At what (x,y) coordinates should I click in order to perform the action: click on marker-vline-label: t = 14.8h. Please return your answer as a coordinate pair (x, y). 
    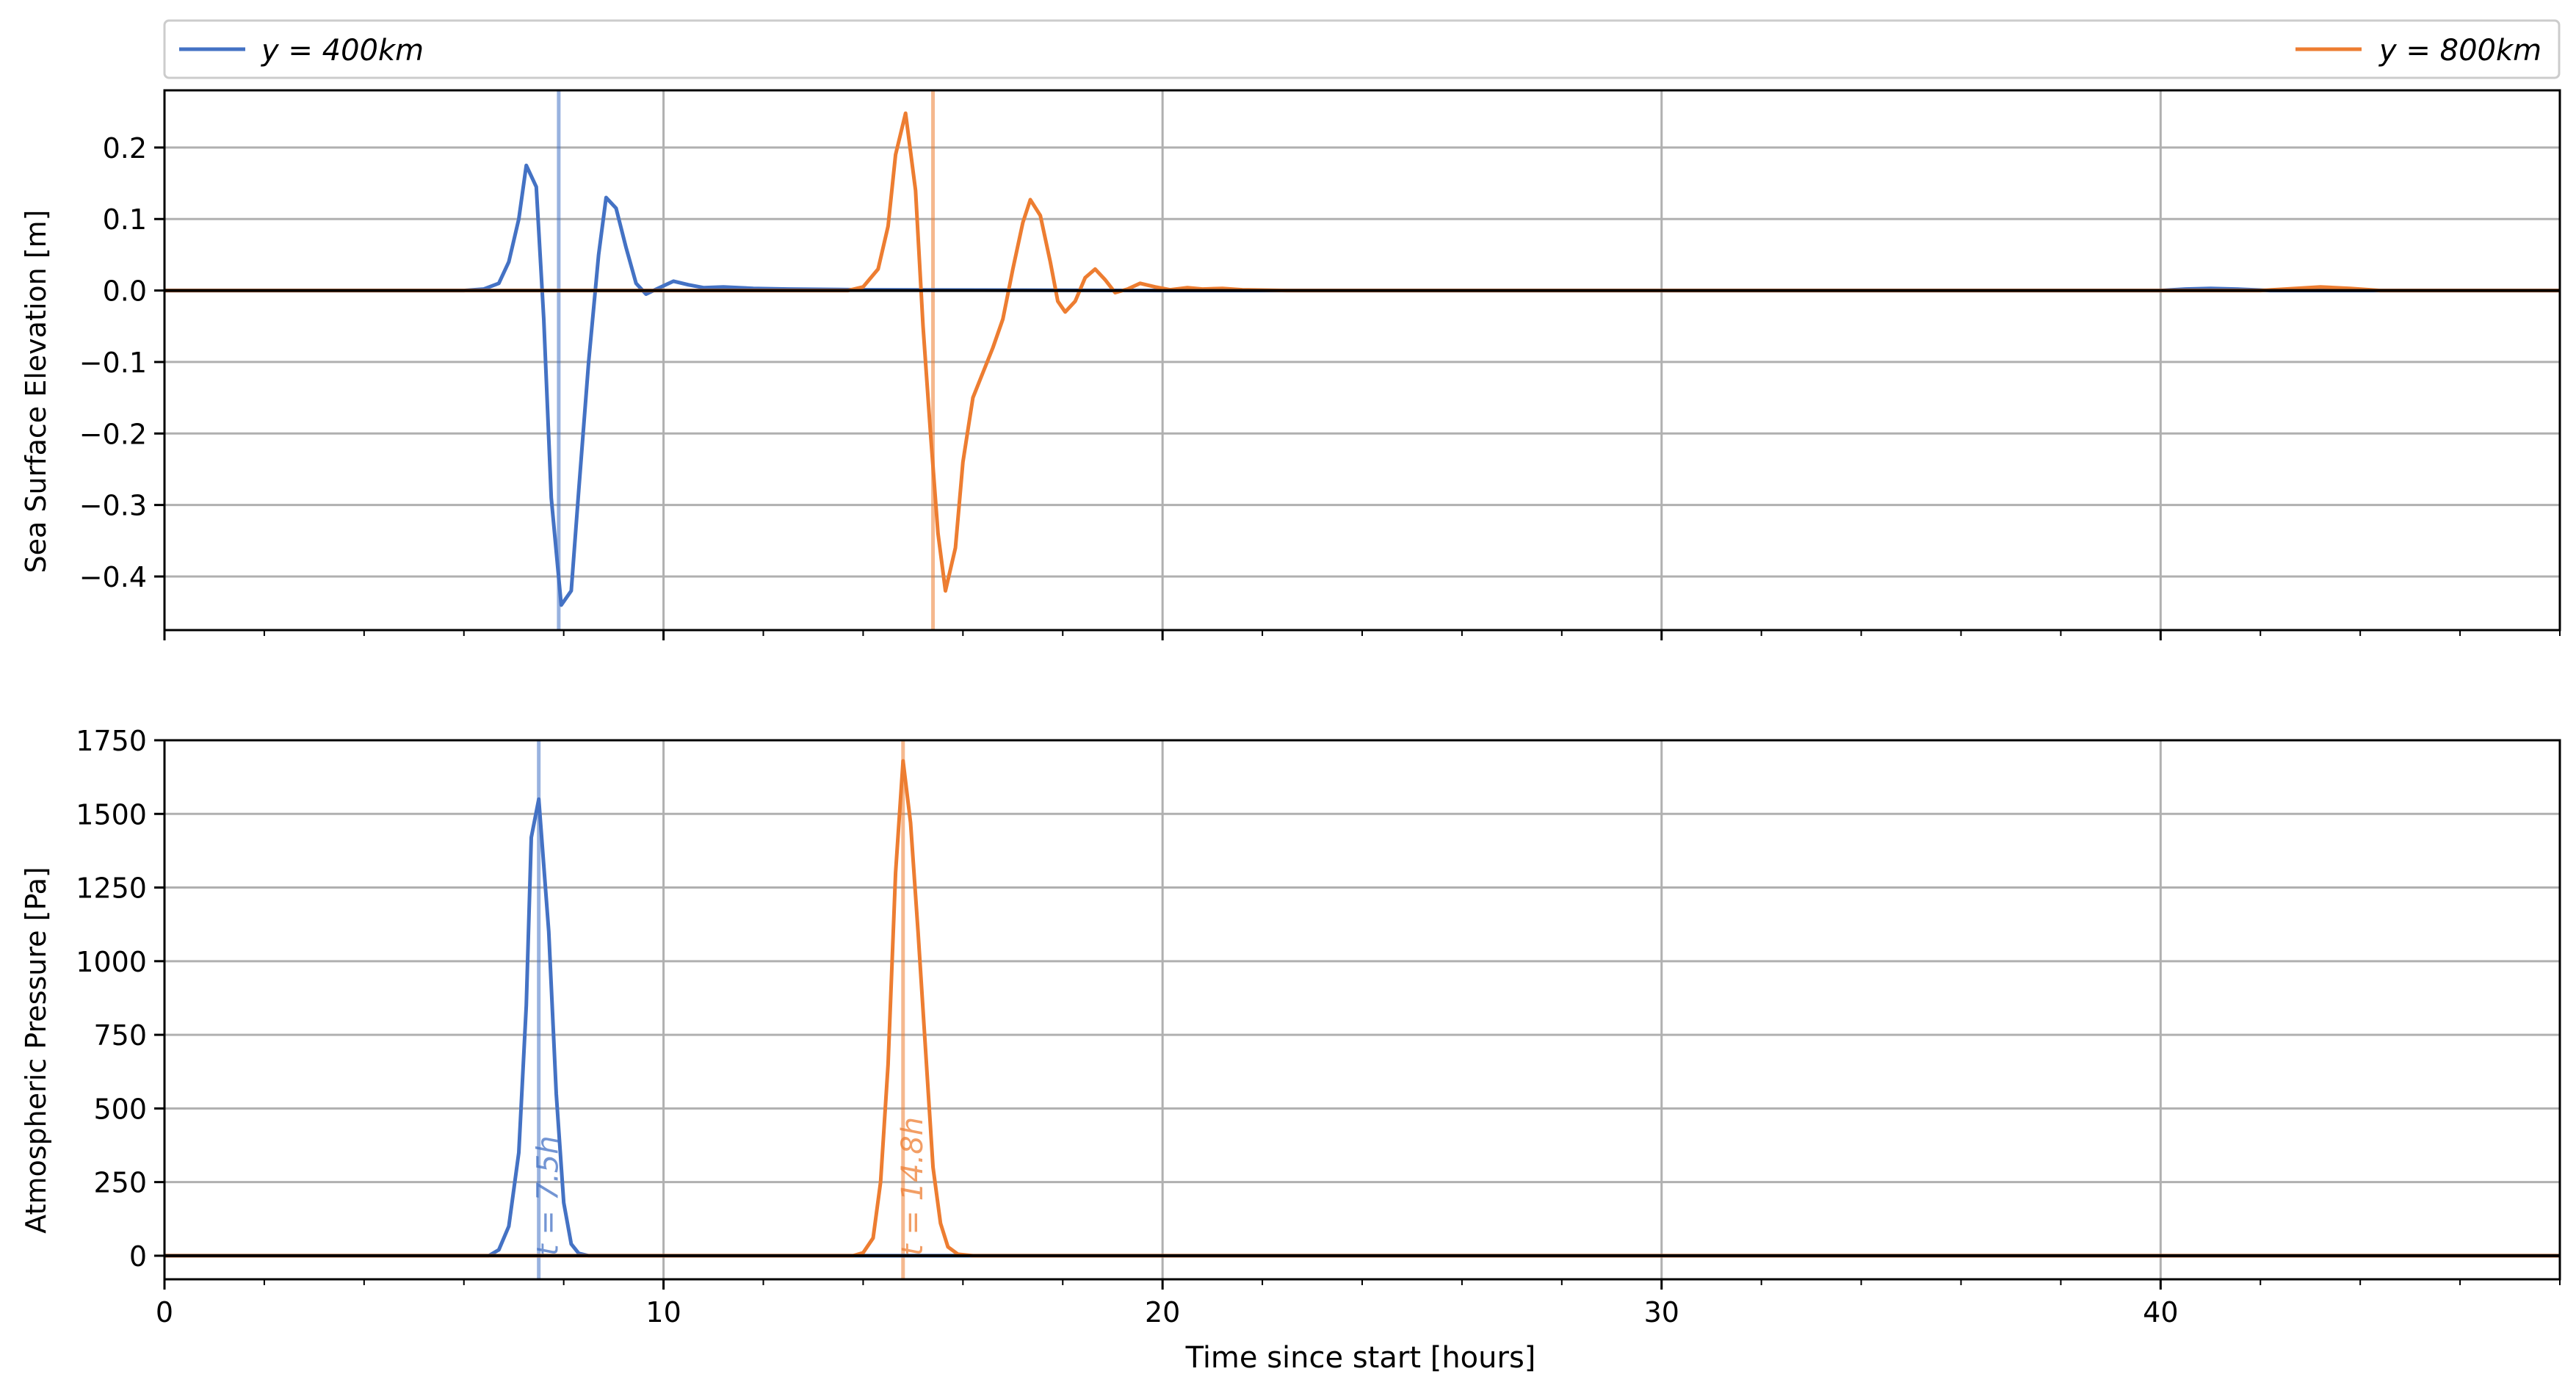
    Looking at the image, I should click on (913, 1186).